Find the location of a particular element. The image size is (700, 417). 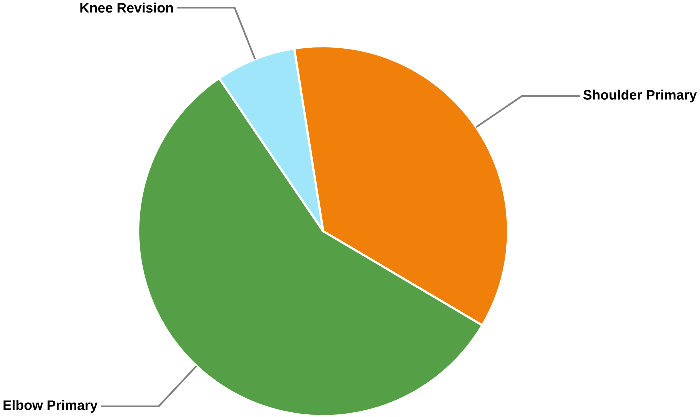

slice-label: Knee Revision is located at coordinates (127, 7).